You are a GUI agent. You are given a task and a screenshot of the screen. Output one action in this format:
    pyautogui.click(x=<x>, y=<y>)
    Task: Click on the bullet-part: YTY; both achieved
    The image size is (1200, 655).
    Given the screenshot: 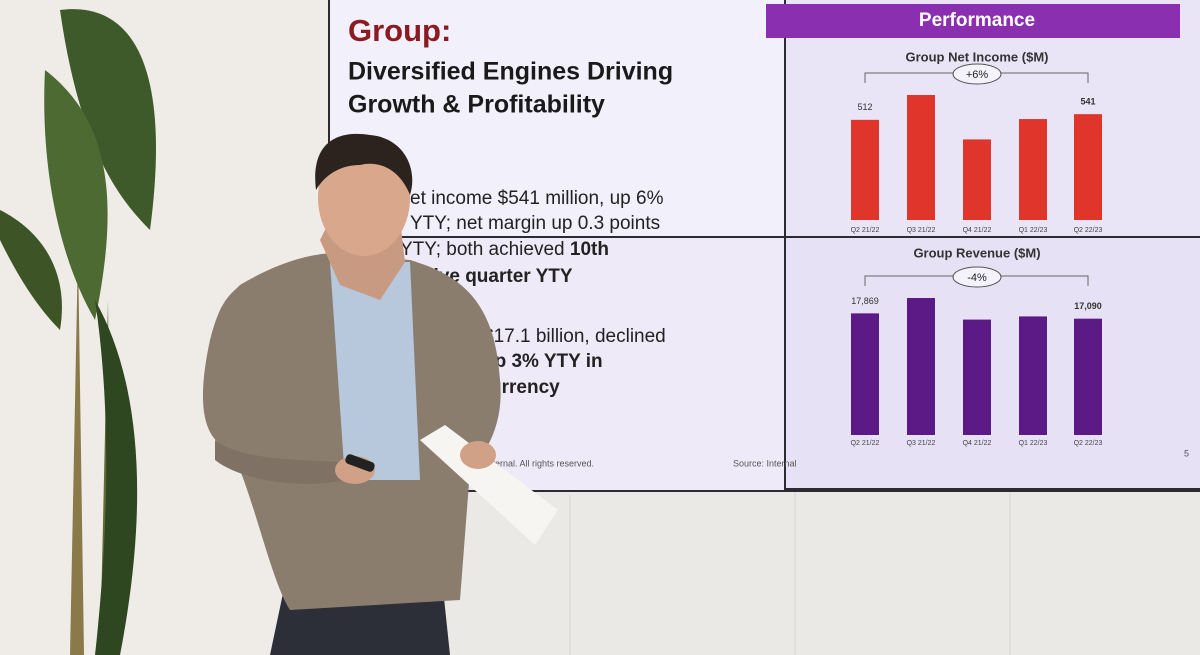 What is the action you would take?
    pyautogui.click(x=485, y=249)
    